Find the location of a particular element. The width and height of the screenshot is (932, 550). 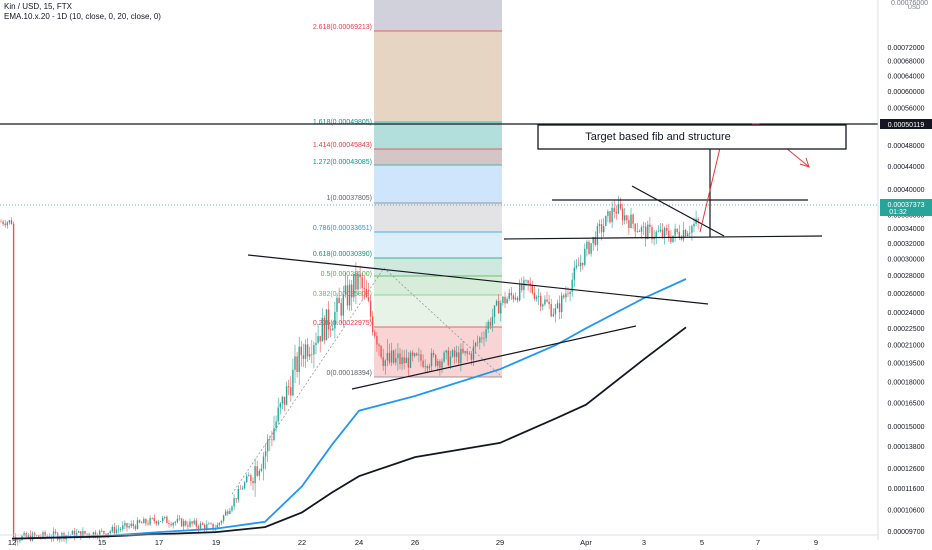

price-tick-label: 0.00024000 is located at coordinates (906, 313).